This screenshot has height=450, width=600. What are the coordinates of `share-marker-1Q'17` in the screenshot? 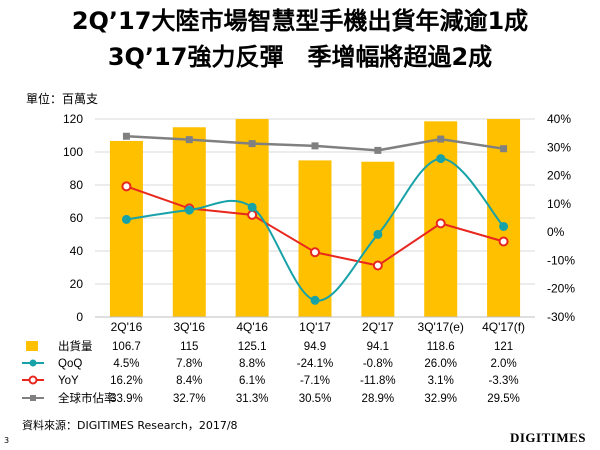 It's located at (315, 146).